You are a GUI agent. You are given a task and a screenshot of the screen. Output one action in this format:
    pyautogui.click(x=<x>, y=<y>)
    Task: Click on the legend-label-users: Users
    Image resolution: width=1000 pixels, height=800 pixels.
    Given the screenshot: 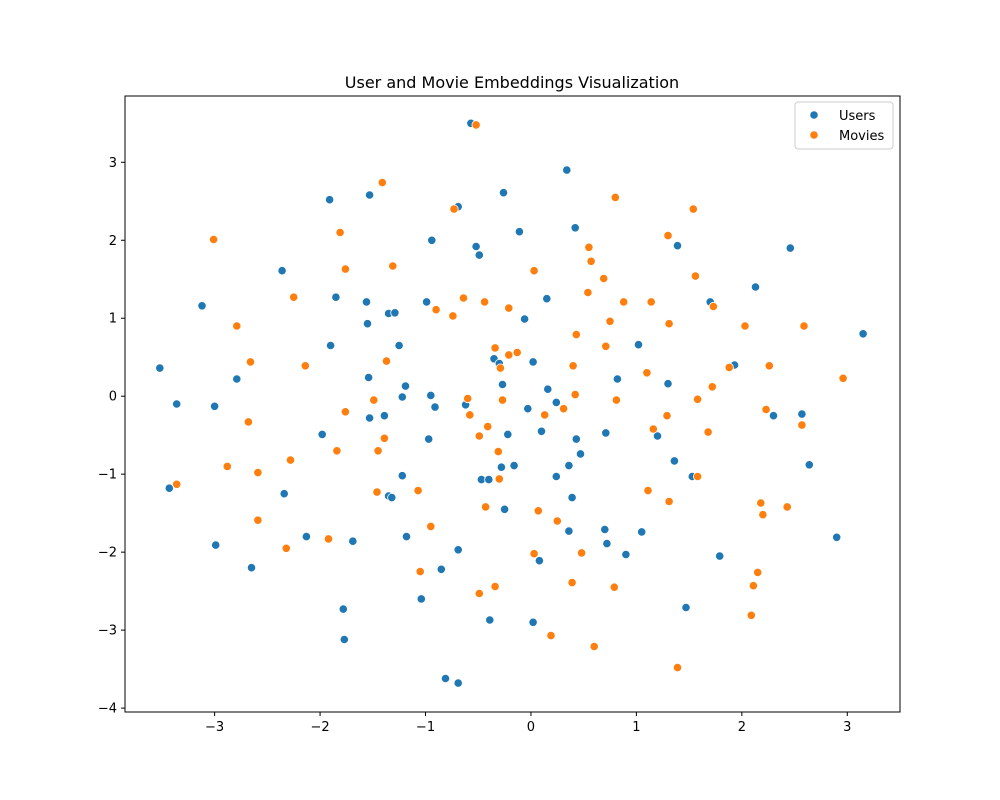 What is the action you would take?
    pyautogui.click(x=857, y=116)
    